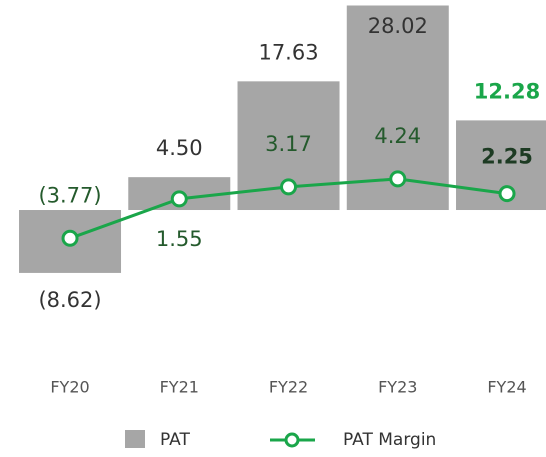 The image size is (546, 457). What do you see at coordinates (179, 387) in the screenshot?
I see `x-tick-label: FY21` at bounding box center [179, 387].